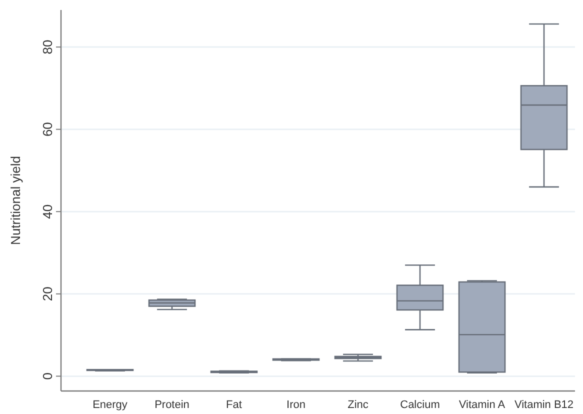 The height and width of the screenshot is (414, 583). What do you see at coordinates (544, 405) in the screenshot?
I see `x-tick-label: Vitamin B12` at bounding box center [544, 405].